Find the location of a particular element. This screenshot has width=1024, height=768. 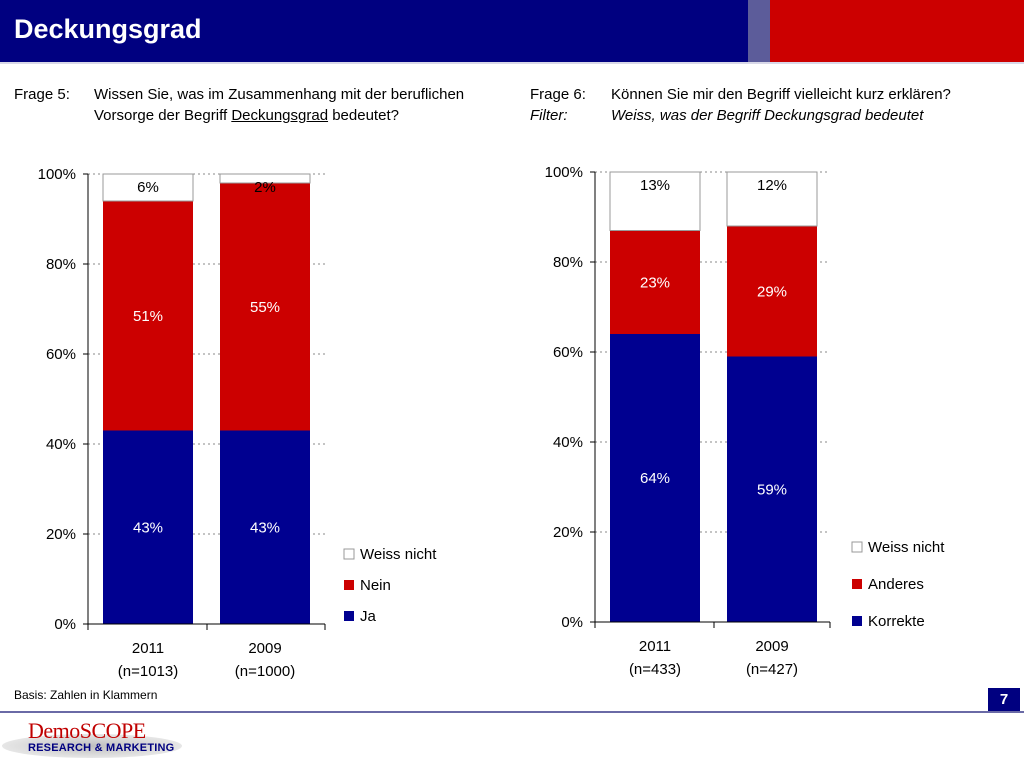

question-left-keyword: Deckungsgrad is located at coordinates (280, 115).